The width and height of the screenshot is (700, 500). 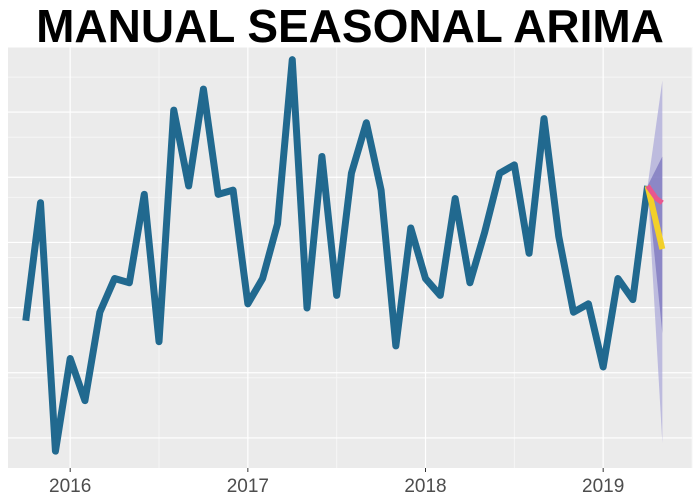 I want to click on x-tick-label: 2018, so click(x=425, y=486).